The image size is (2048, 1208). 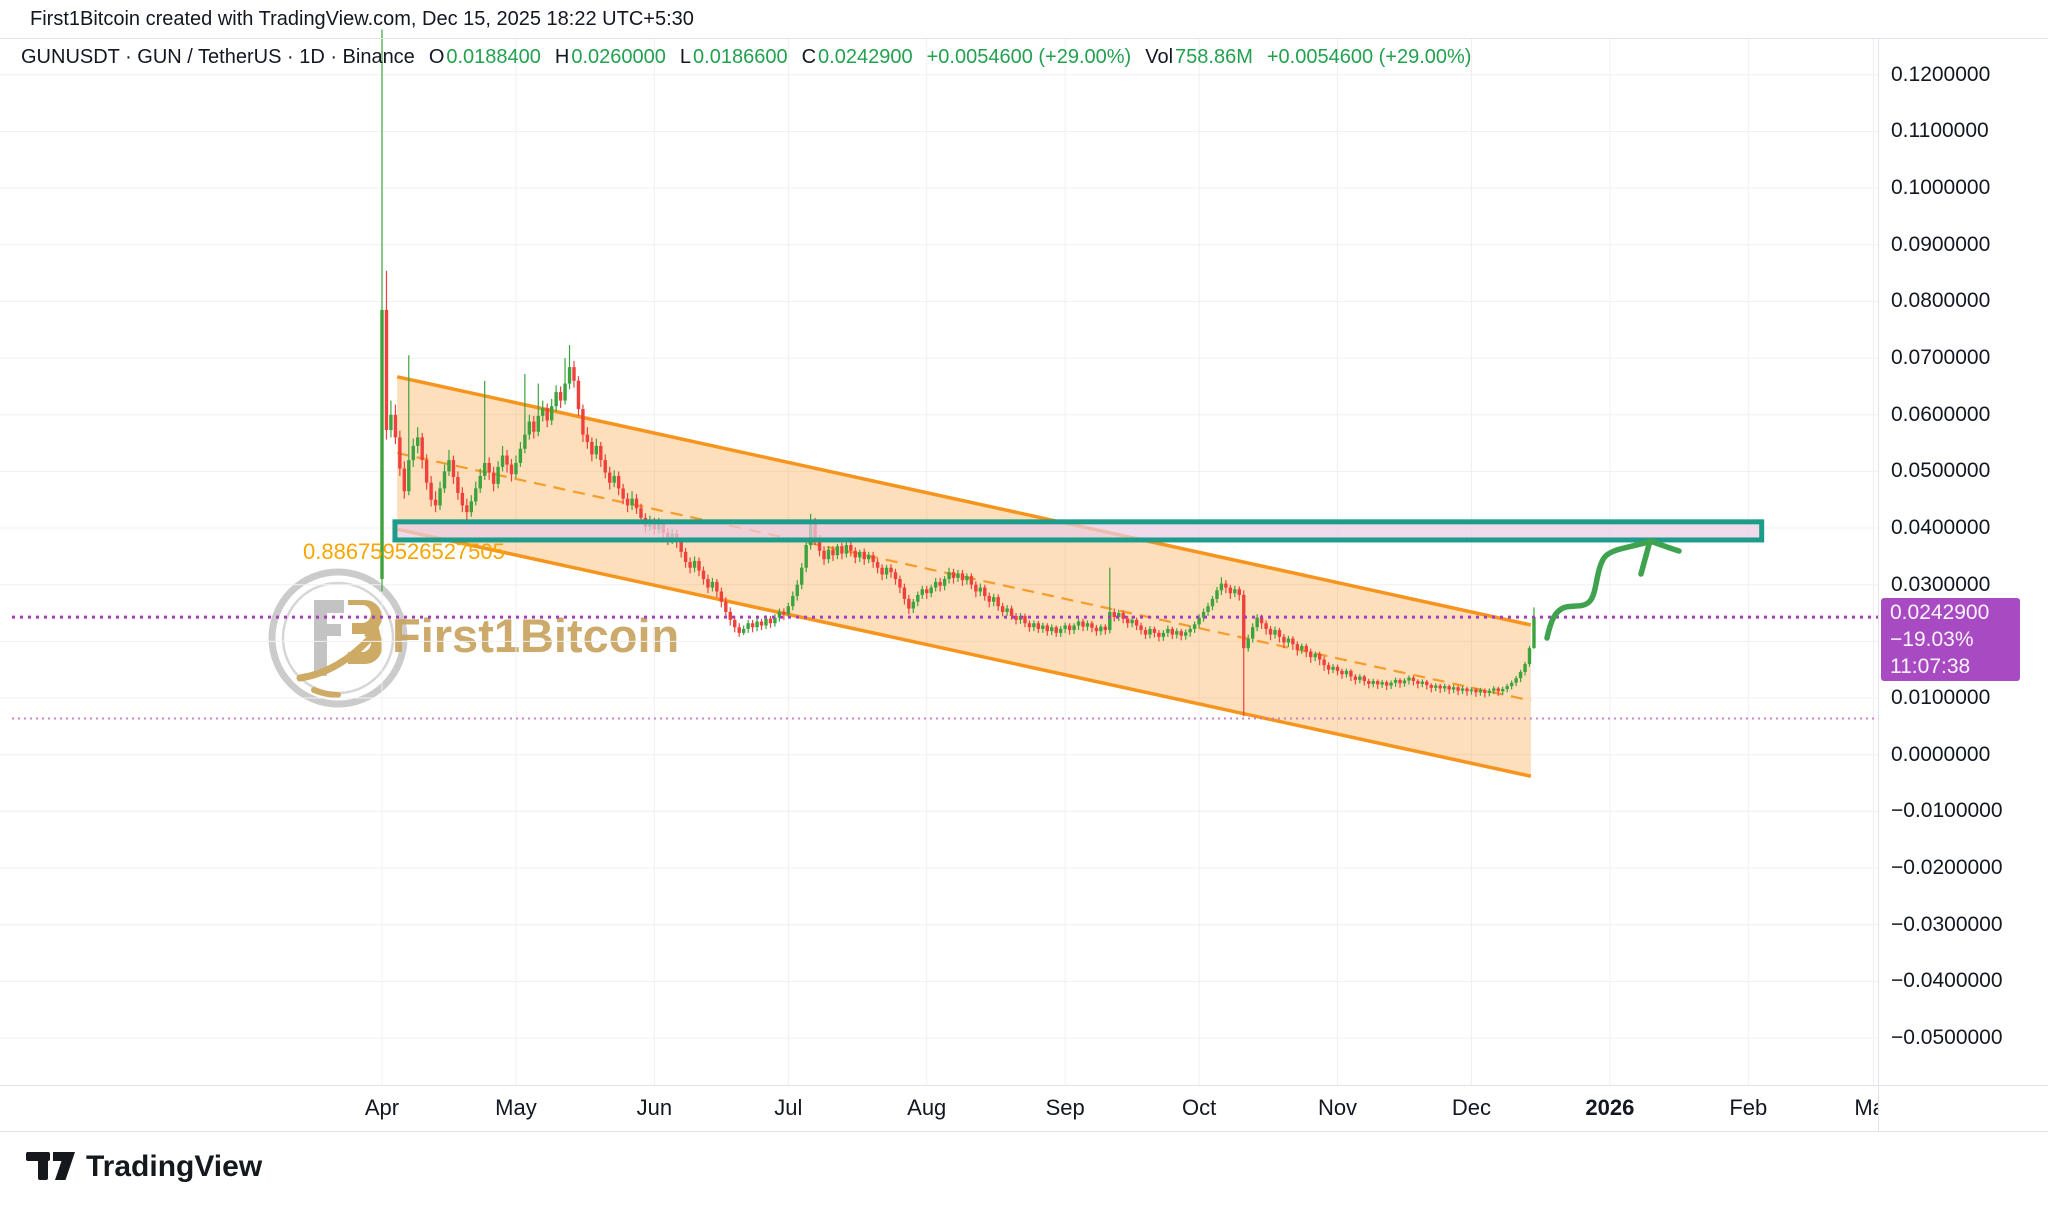 I want to click on tradingview-logo: TradingView, so click(x=144, y=1167).